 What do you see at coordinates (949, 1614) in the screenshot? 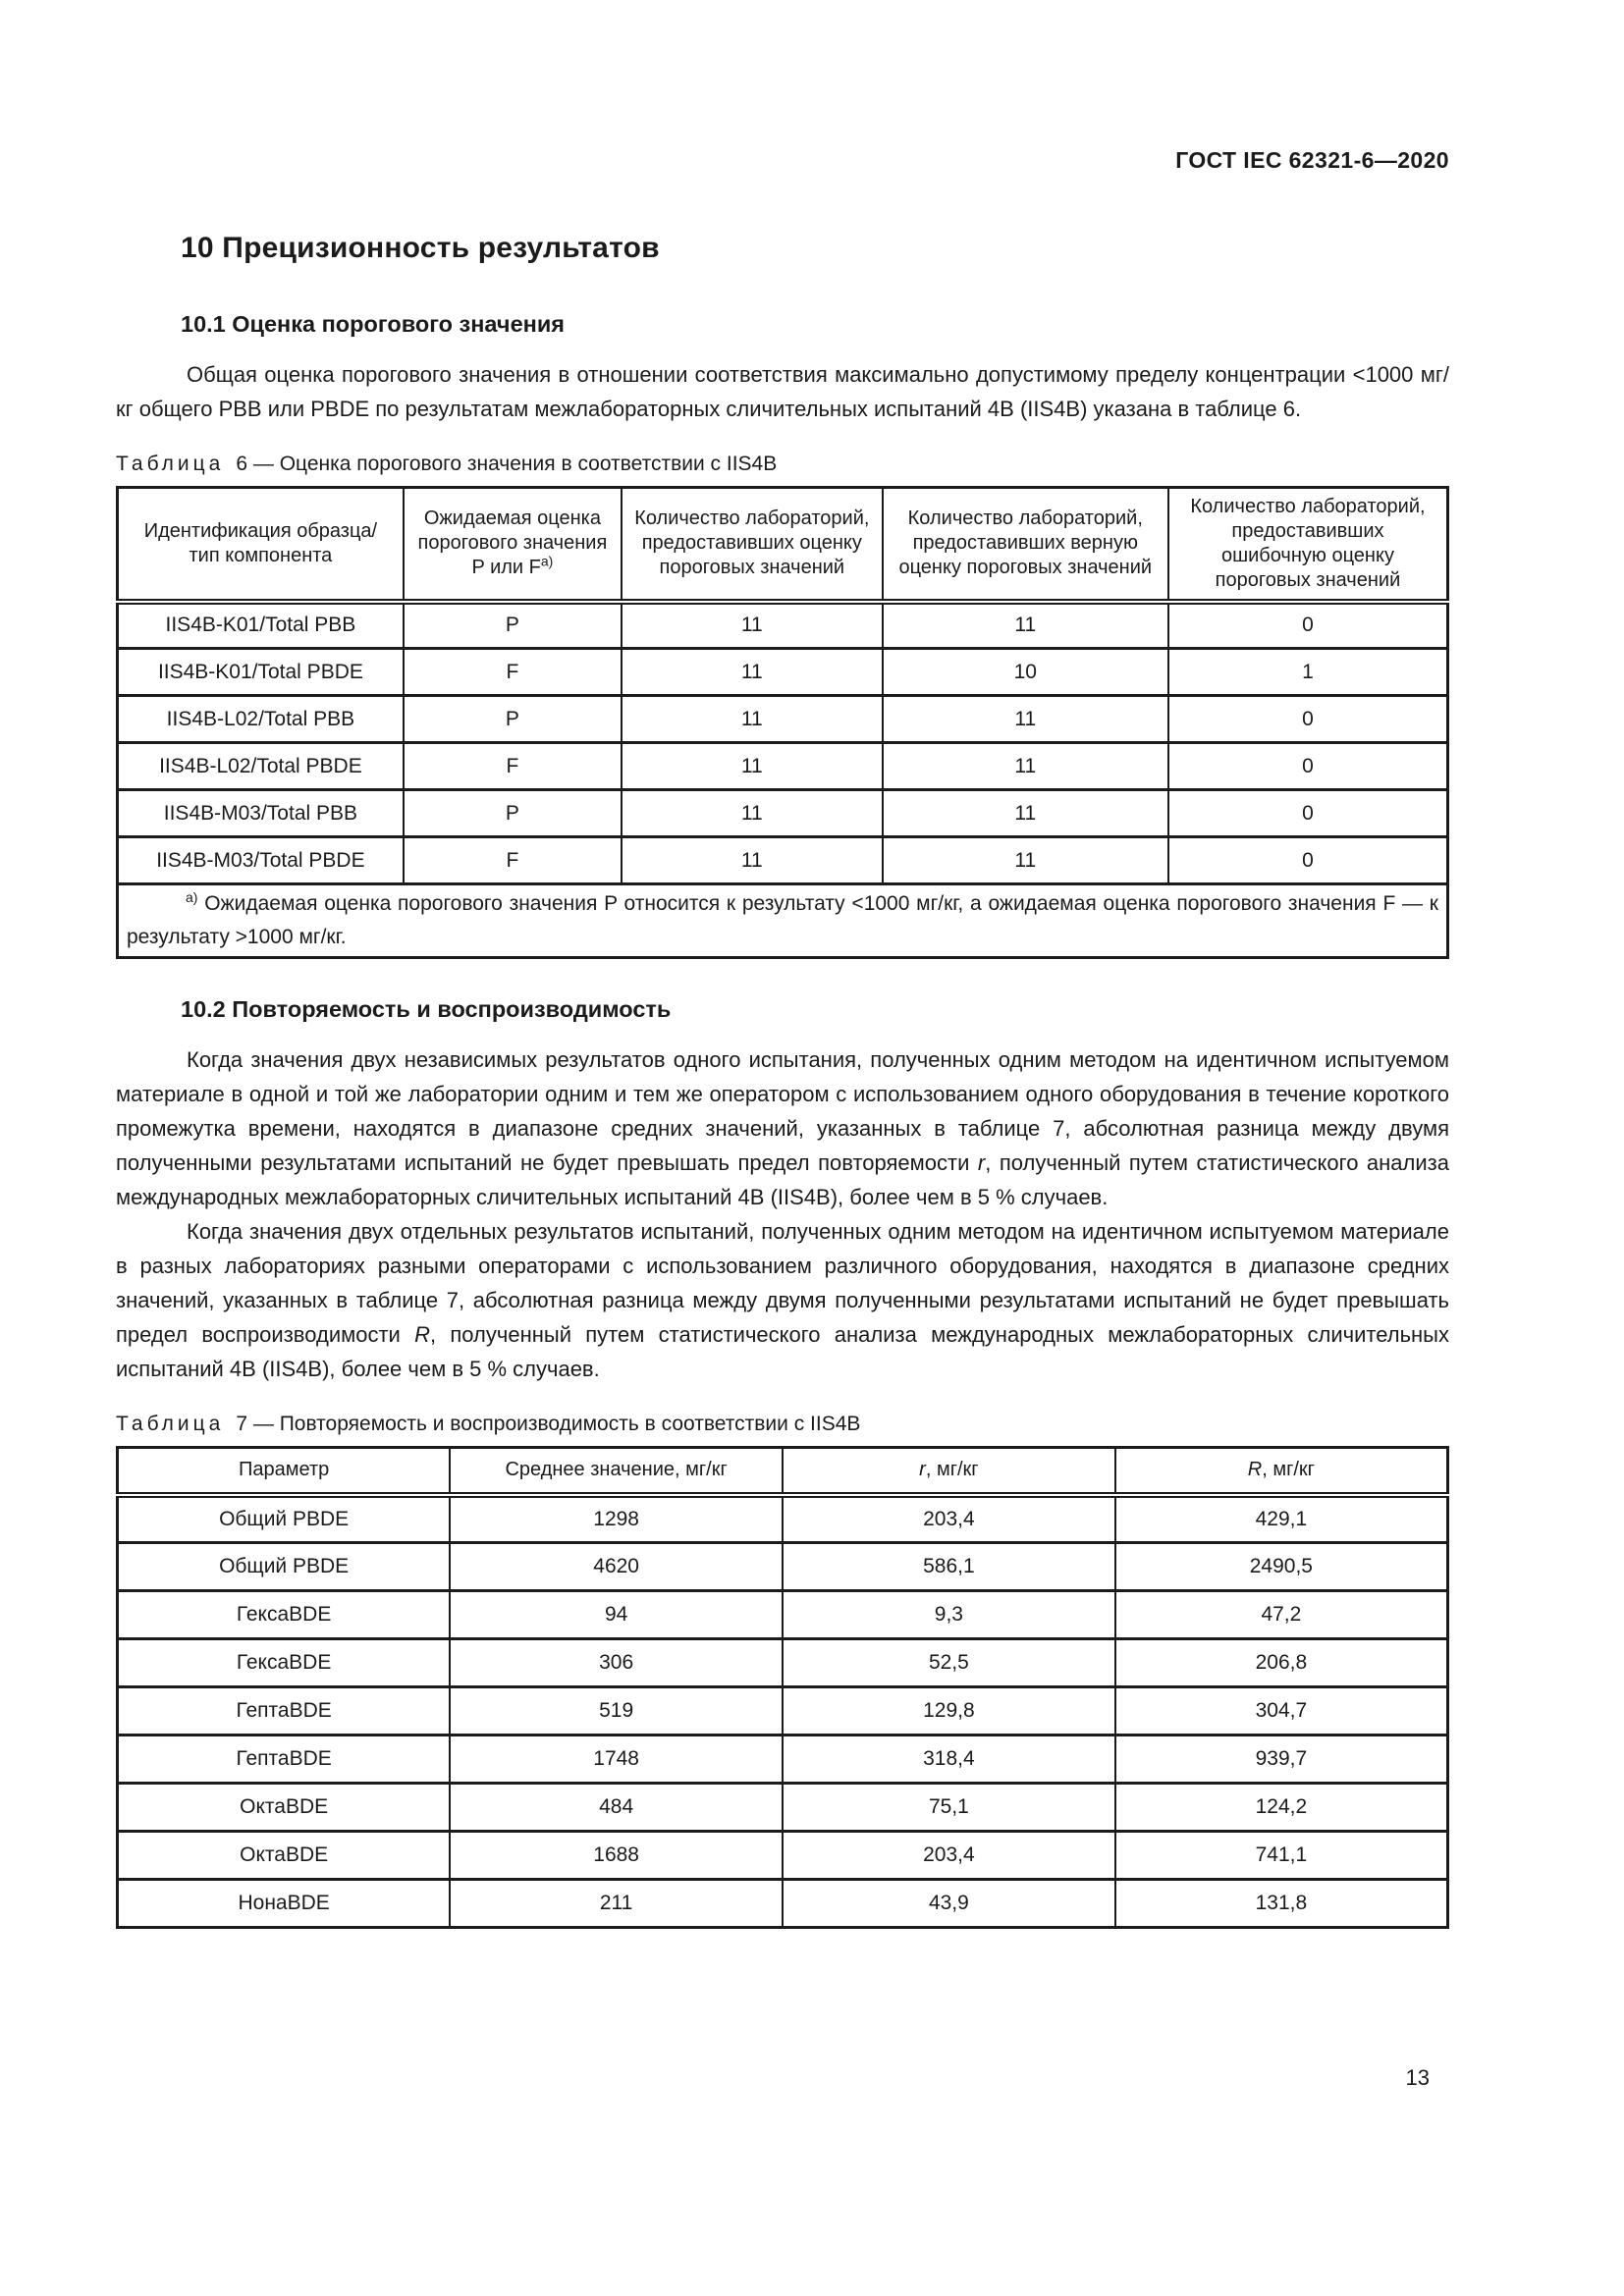
I see `table-cell: 9,3` at bounding box center [949, 1614].